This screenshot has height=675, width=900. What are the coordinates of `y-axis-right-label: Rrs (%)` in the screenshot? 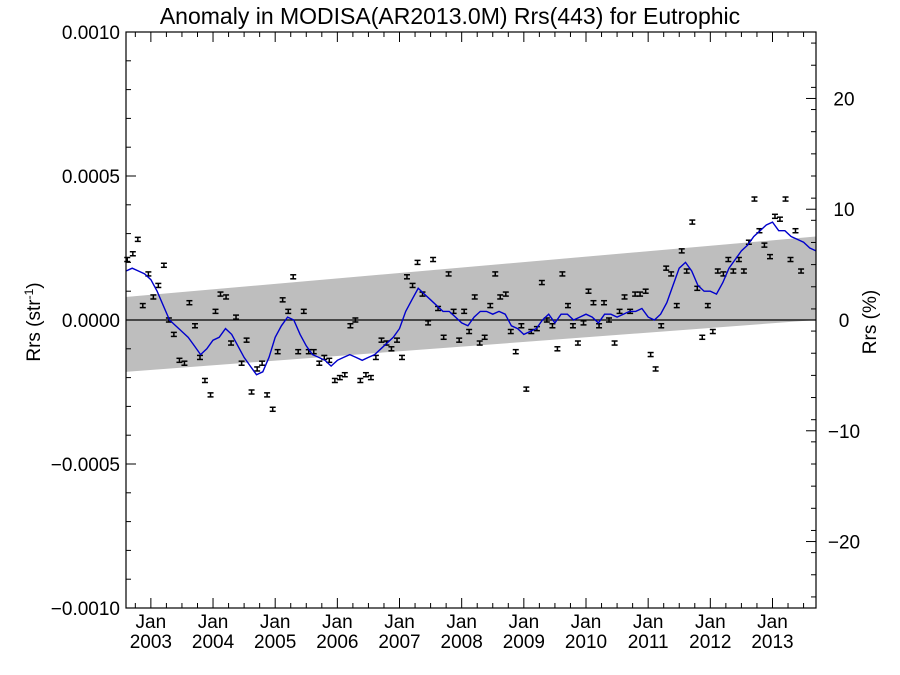 It's located at (870, 322).